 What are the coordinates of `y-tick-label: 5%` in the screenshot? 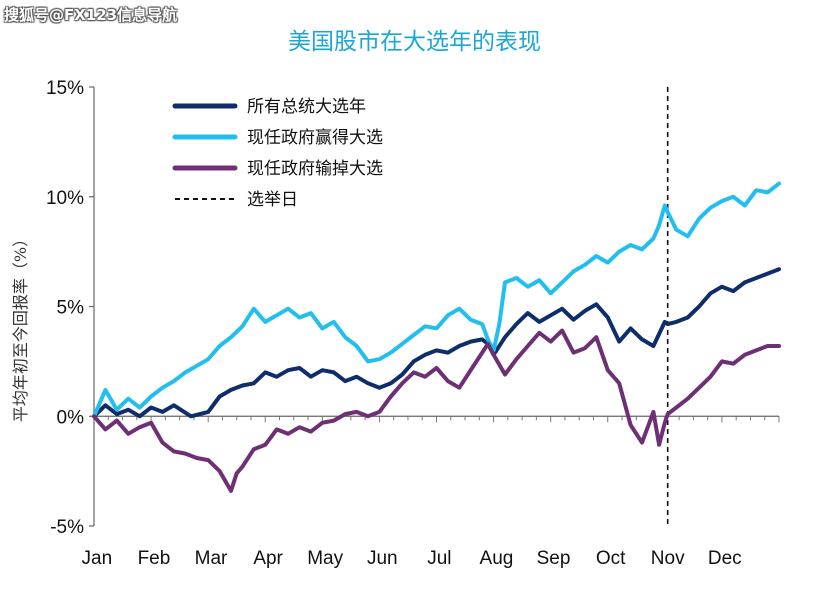 It's located at (71, 308).